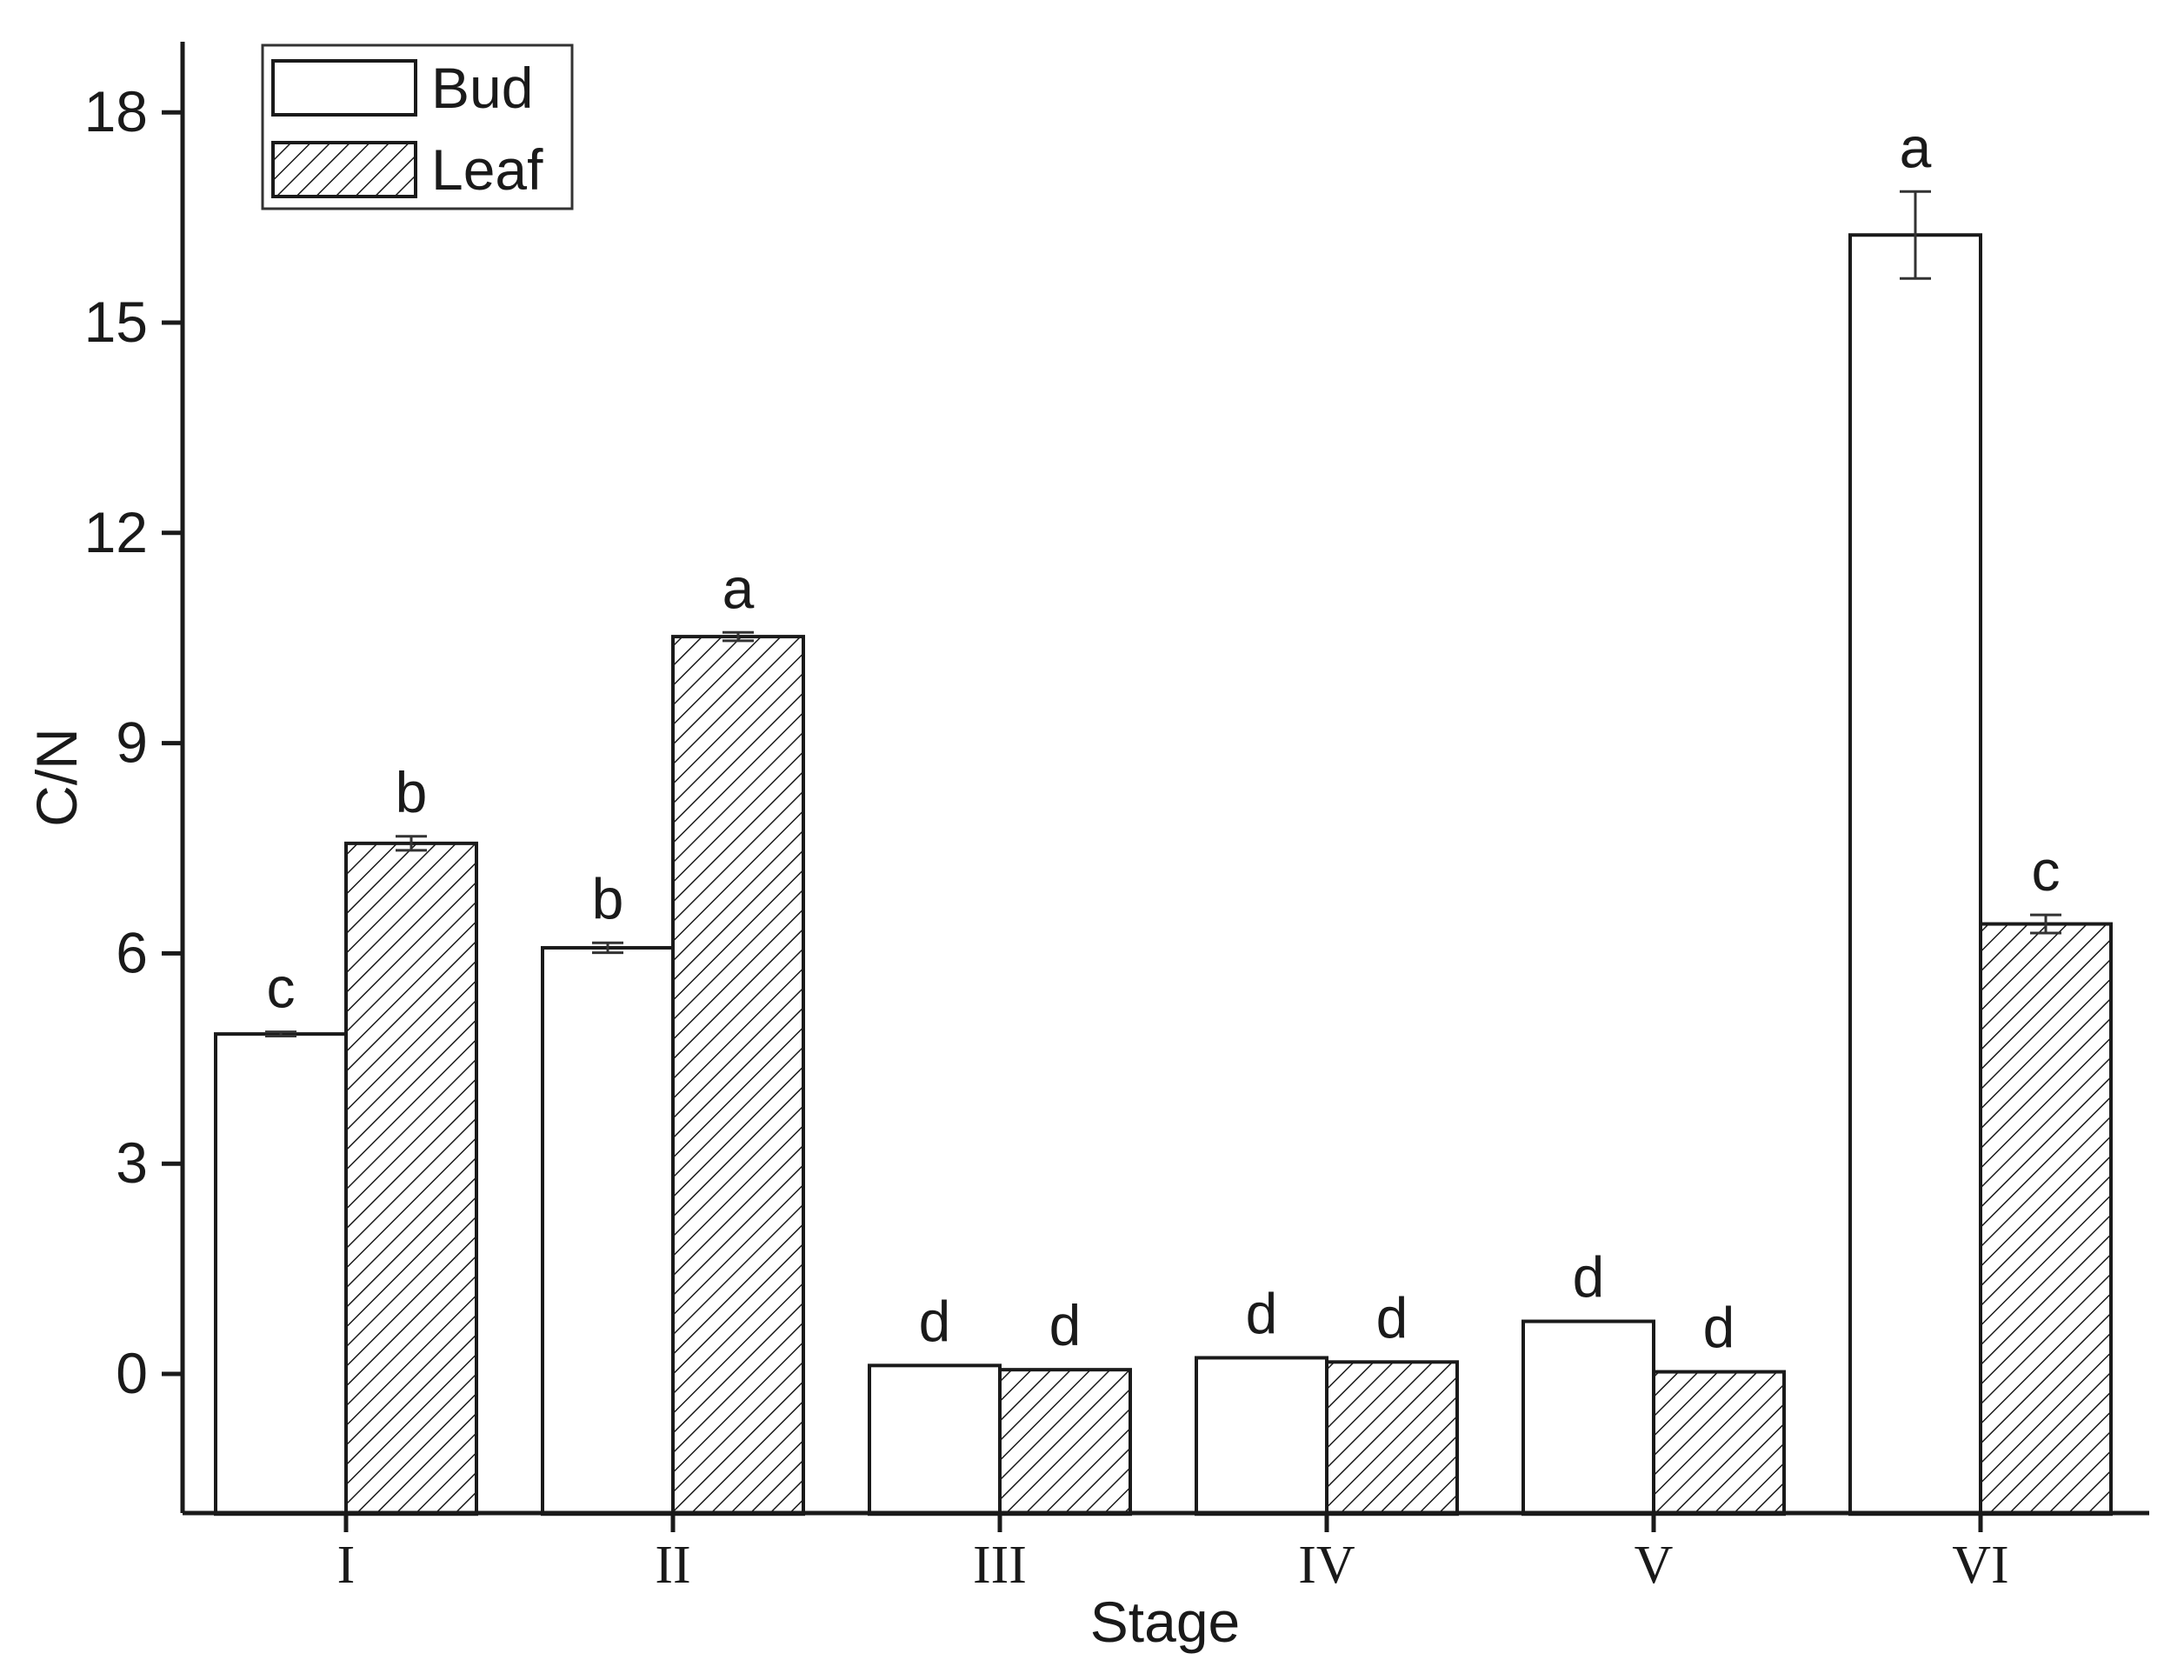 This screenshot has width=2184, height=1680. I want to click on bar-bud-i, so click(281, 1274).